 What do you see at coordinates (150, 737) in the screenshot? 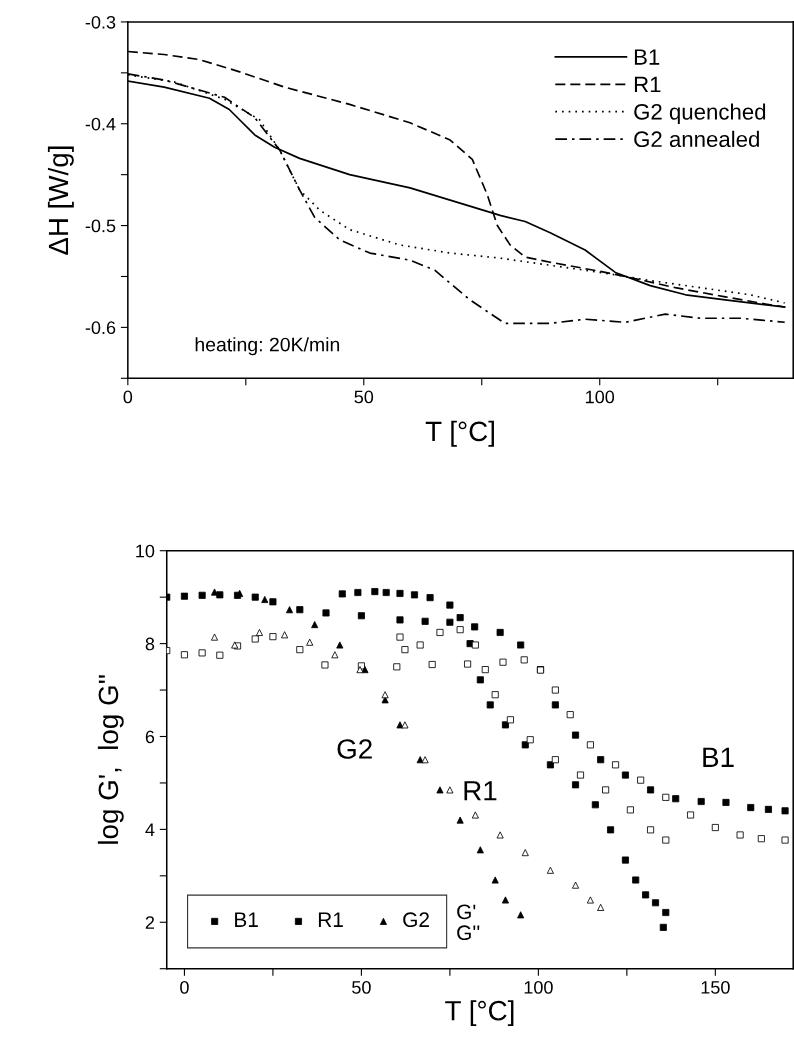
I see `y-tick-label: 6` at bounding box center [150, 737].